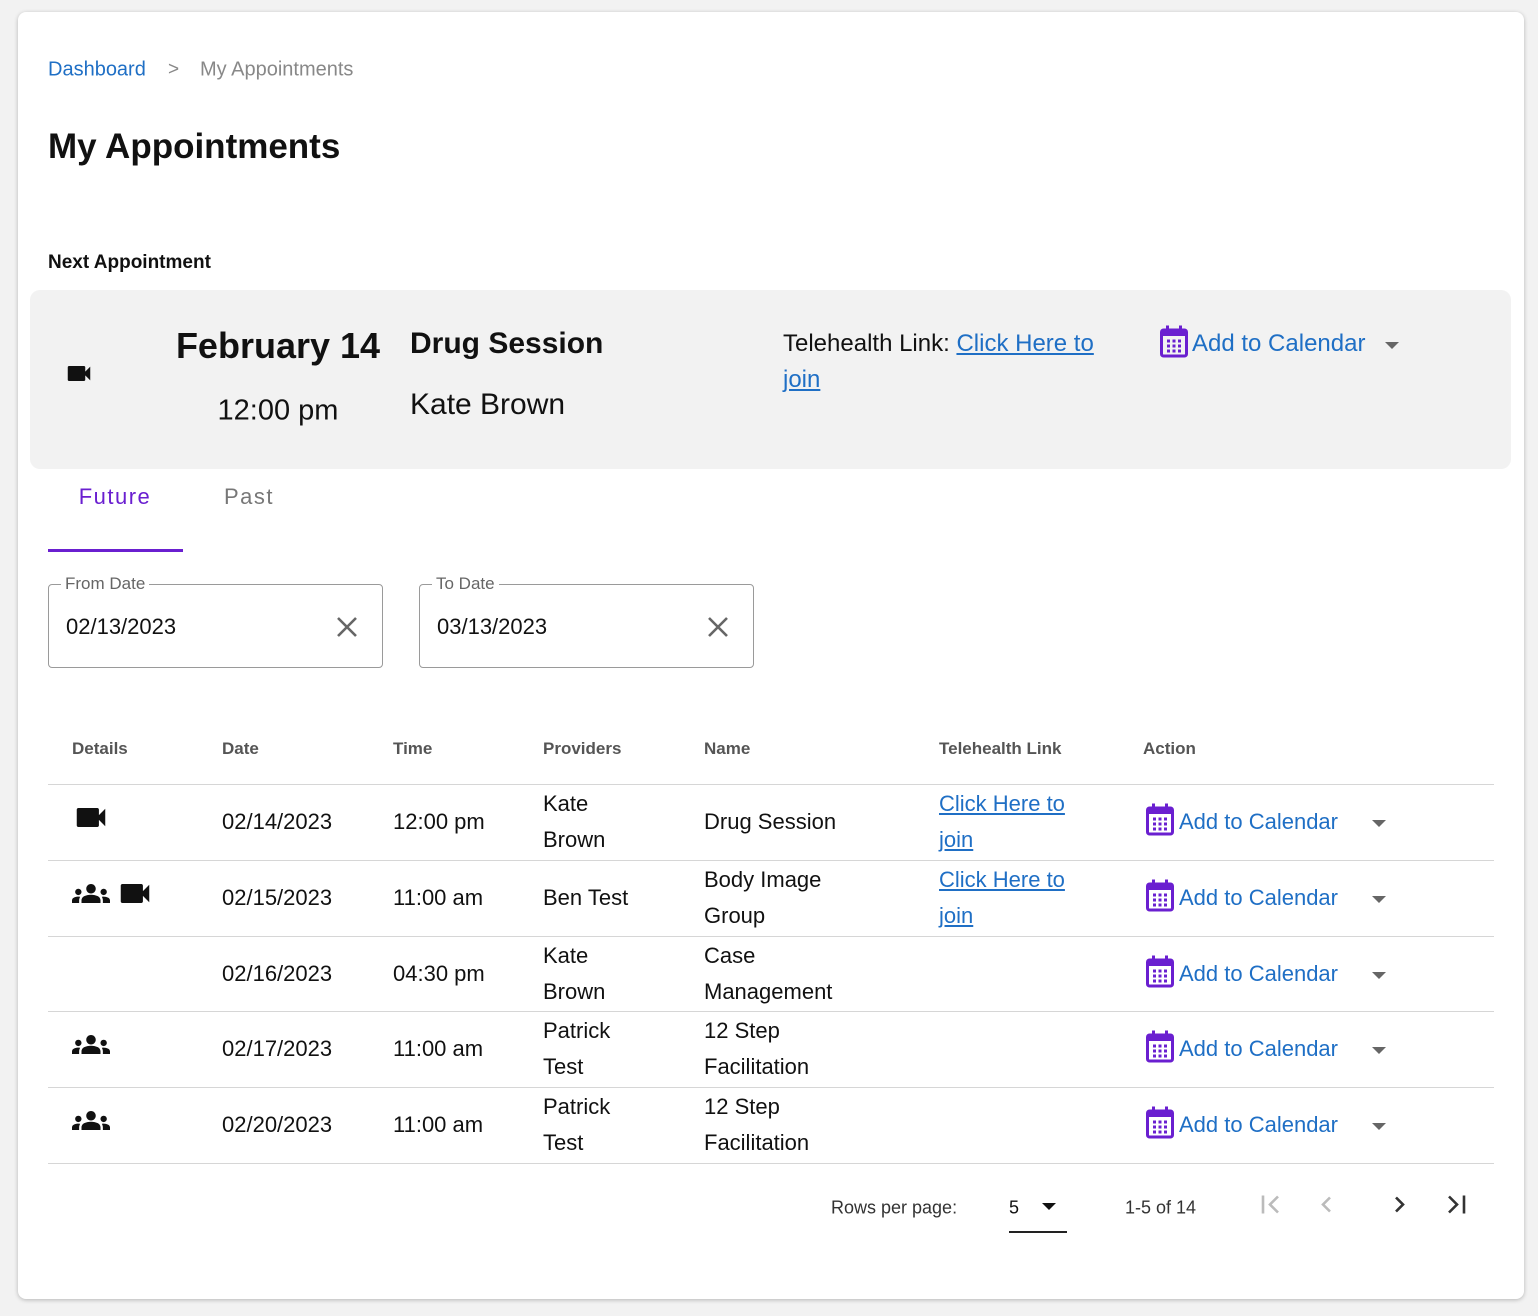 This screenshot has height=1316, width=1538. What do you see at coordinates (439, 973) in the screenshot?
I see `cell-time: 04:30 pm` at bounding box center [439, 973].